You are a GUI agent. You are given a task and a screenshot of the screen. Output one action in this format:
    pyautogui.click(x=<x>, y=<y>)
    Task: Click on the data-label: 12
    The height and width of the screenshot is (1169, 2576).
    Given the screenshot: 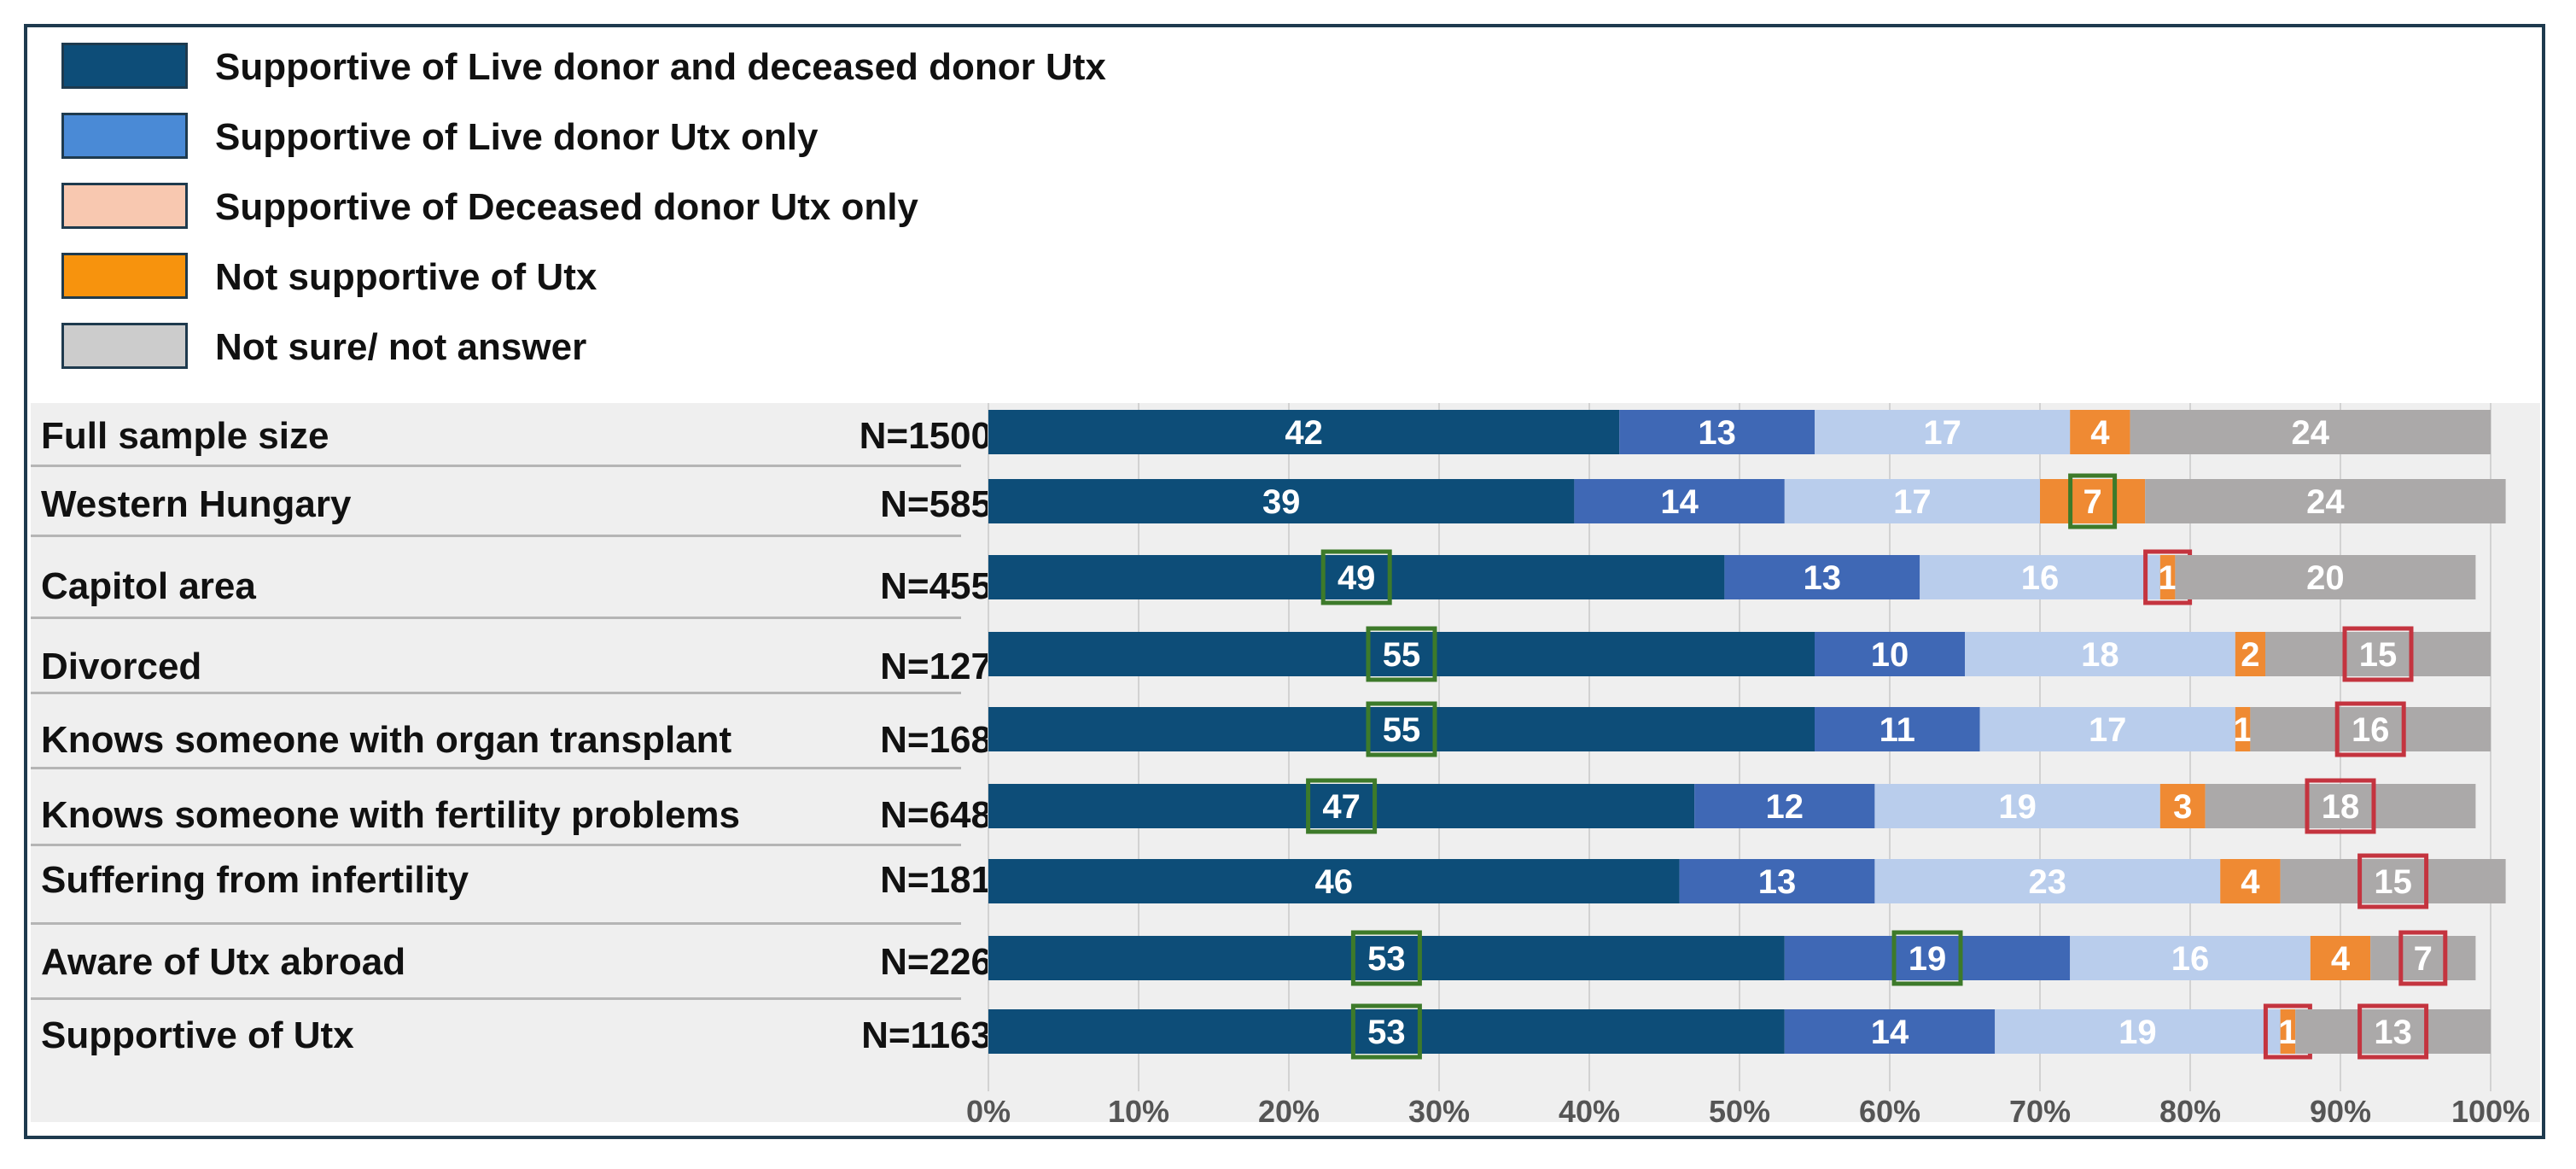 What is the action you would take?
    pyautogui.click(x=1785, y=807)
    